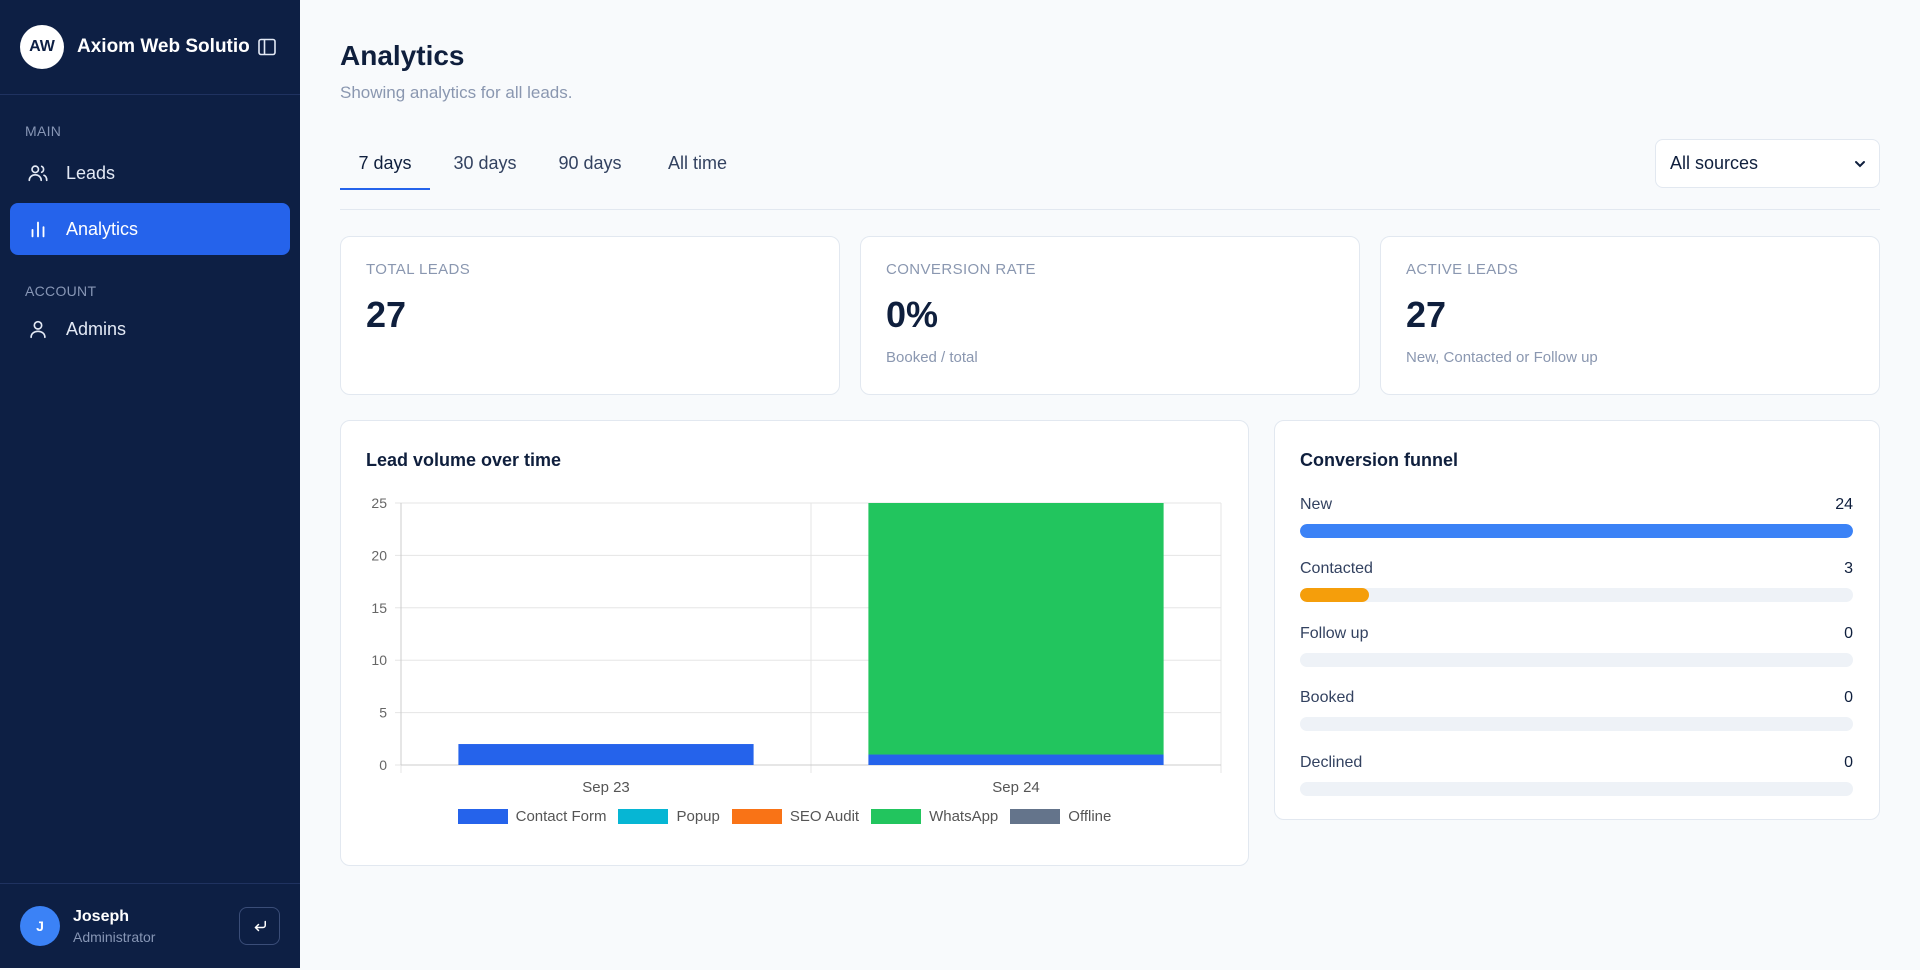 This screenshot has width=1920, height=970. Describe the element at coordinates (150, 925) in the screenshot. I see `user-panel: J Joseph Administrator` at that location.